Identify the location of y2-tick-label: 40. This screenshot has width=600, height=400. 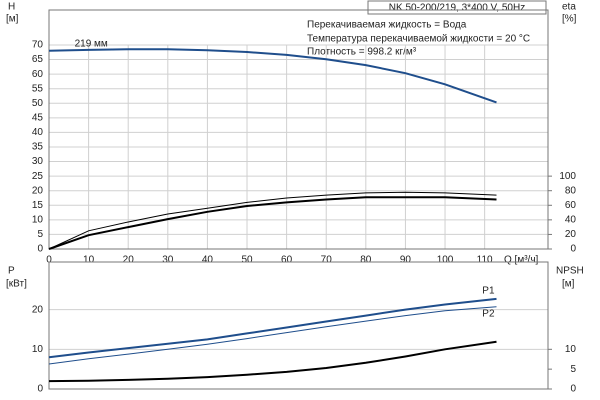
(571, 219).